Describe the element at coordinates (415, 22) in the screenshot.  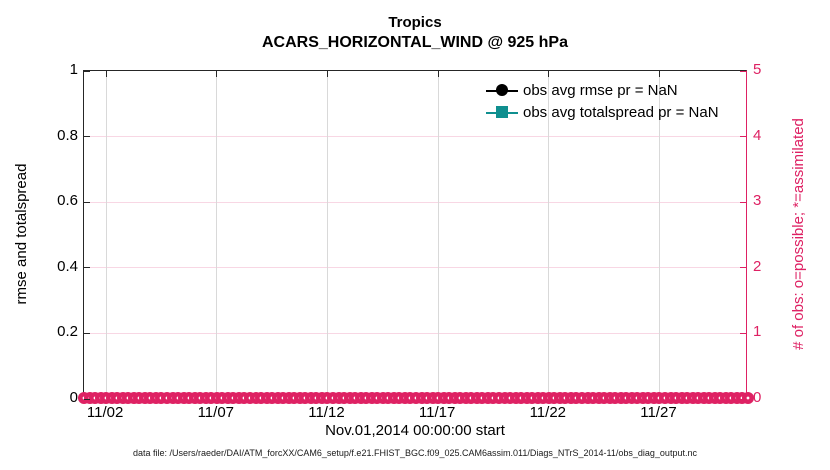
I see `plot-title: Tropics` at that location.